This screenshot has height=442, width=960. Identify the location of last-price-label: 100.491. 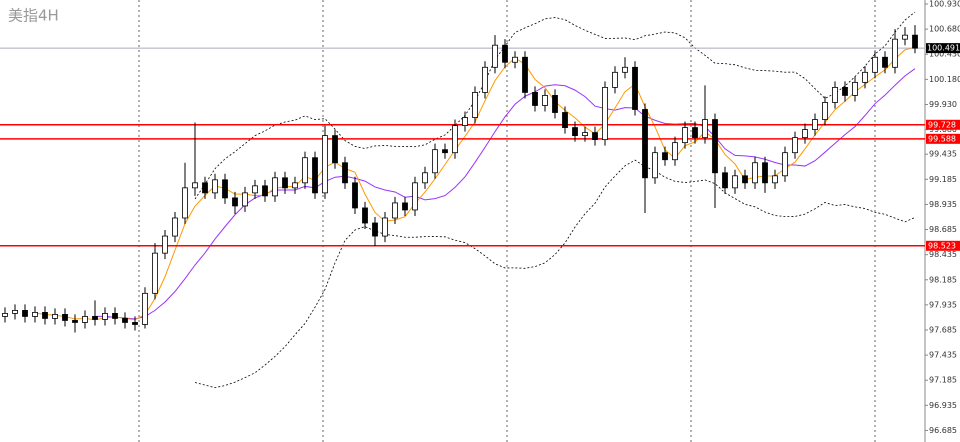
(943, 48).